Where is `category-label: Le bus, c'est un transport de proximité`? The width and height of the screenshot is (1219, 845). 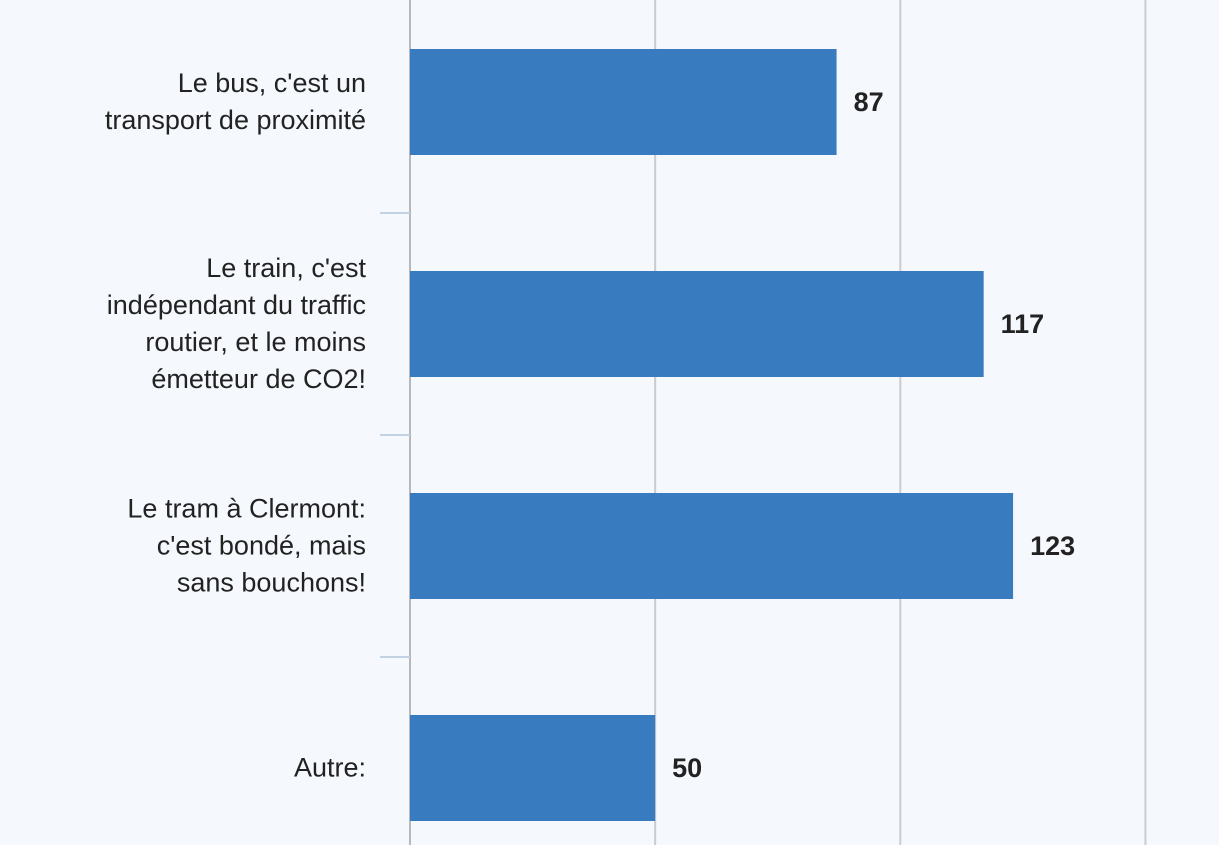 category-label: Le bus, c'est un transport de proximité is located at coordinates (235, 101).